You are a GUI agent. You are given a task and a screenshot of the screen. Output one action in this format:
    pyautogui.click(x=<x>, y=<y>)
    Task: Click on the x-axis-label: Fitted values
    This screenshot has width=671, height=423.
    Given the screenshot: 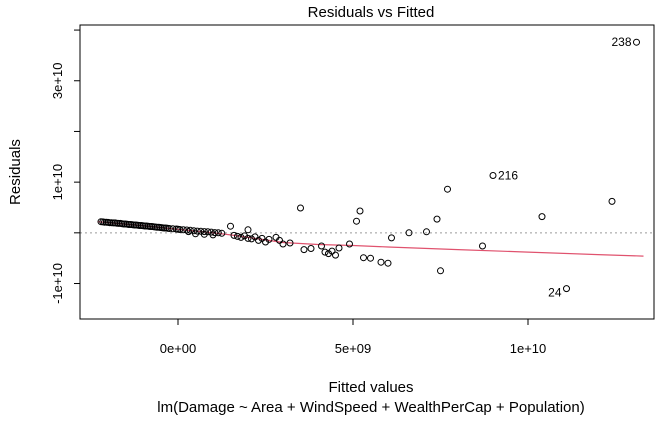 What is the action you would take?
    pyautogui.click(x=370, y=387)
    